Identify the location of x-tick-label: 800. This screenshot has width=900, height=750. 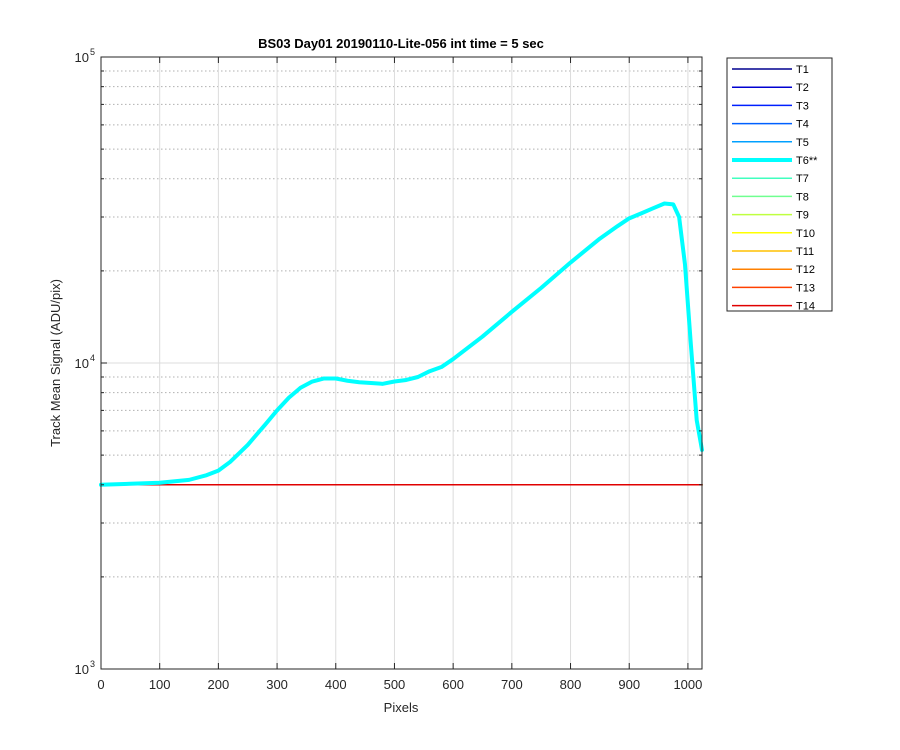
(571, 684).